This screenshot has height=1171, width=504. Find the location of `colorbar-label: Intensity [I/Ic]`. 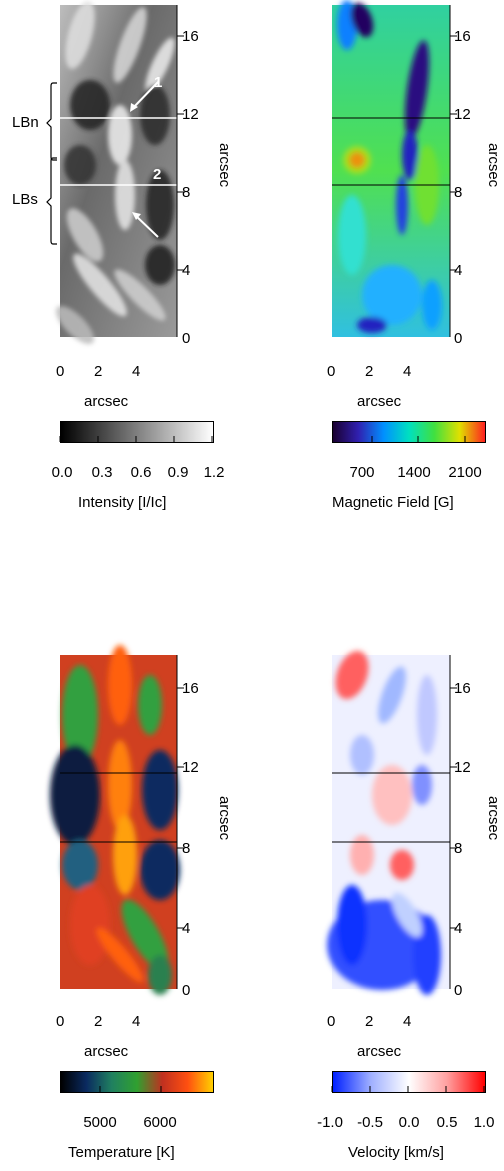

colorbar-label: Intensity [I/Ic] is located at coordinates (122, 502).